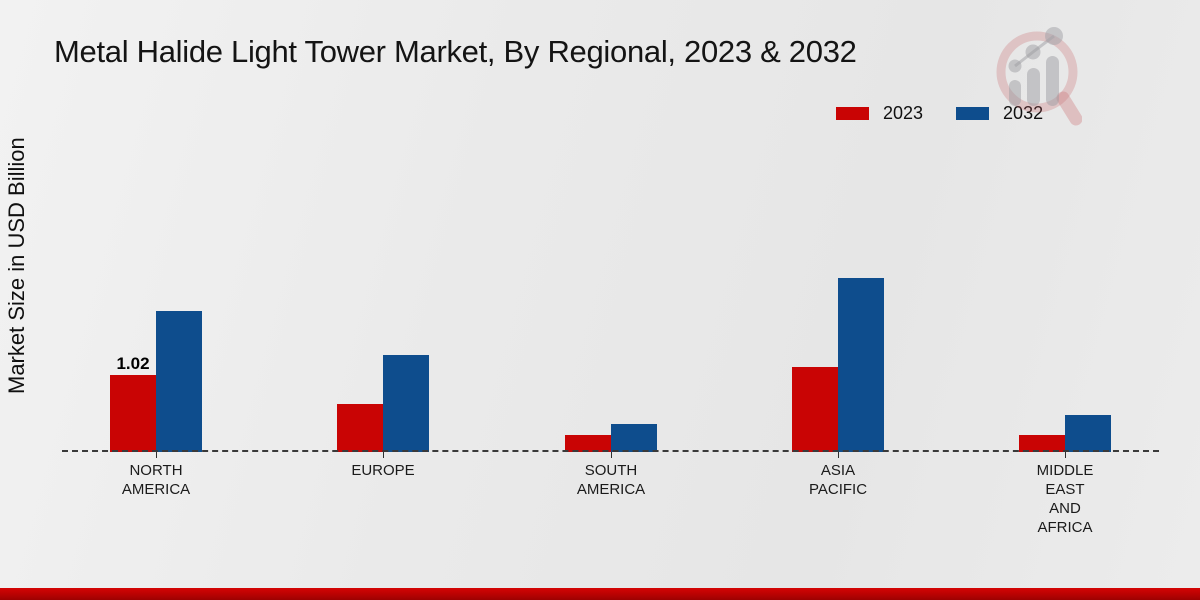  What do you see at coordinates (1065, 455) in the screenshot?
I see `x-axis-tick-middle-east-and-africa` at bounding box center [1065, 455].